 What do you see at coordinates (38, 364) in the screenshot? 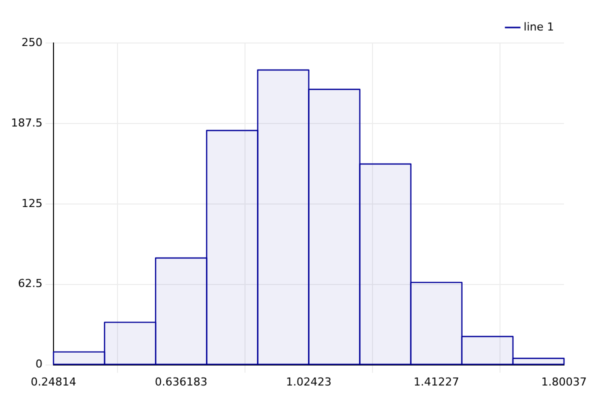
I see `y-tick-label: 0` at bounding box center [38, 364].